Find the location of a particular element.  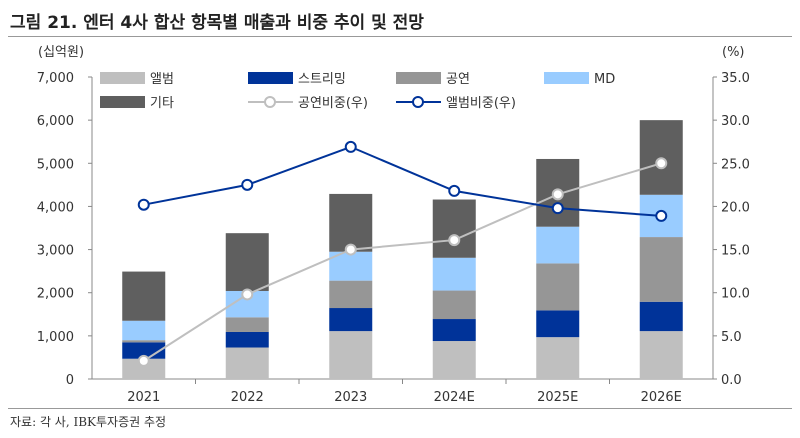

y2-tick-label: 10.0 is located at coordinates (735, 294).